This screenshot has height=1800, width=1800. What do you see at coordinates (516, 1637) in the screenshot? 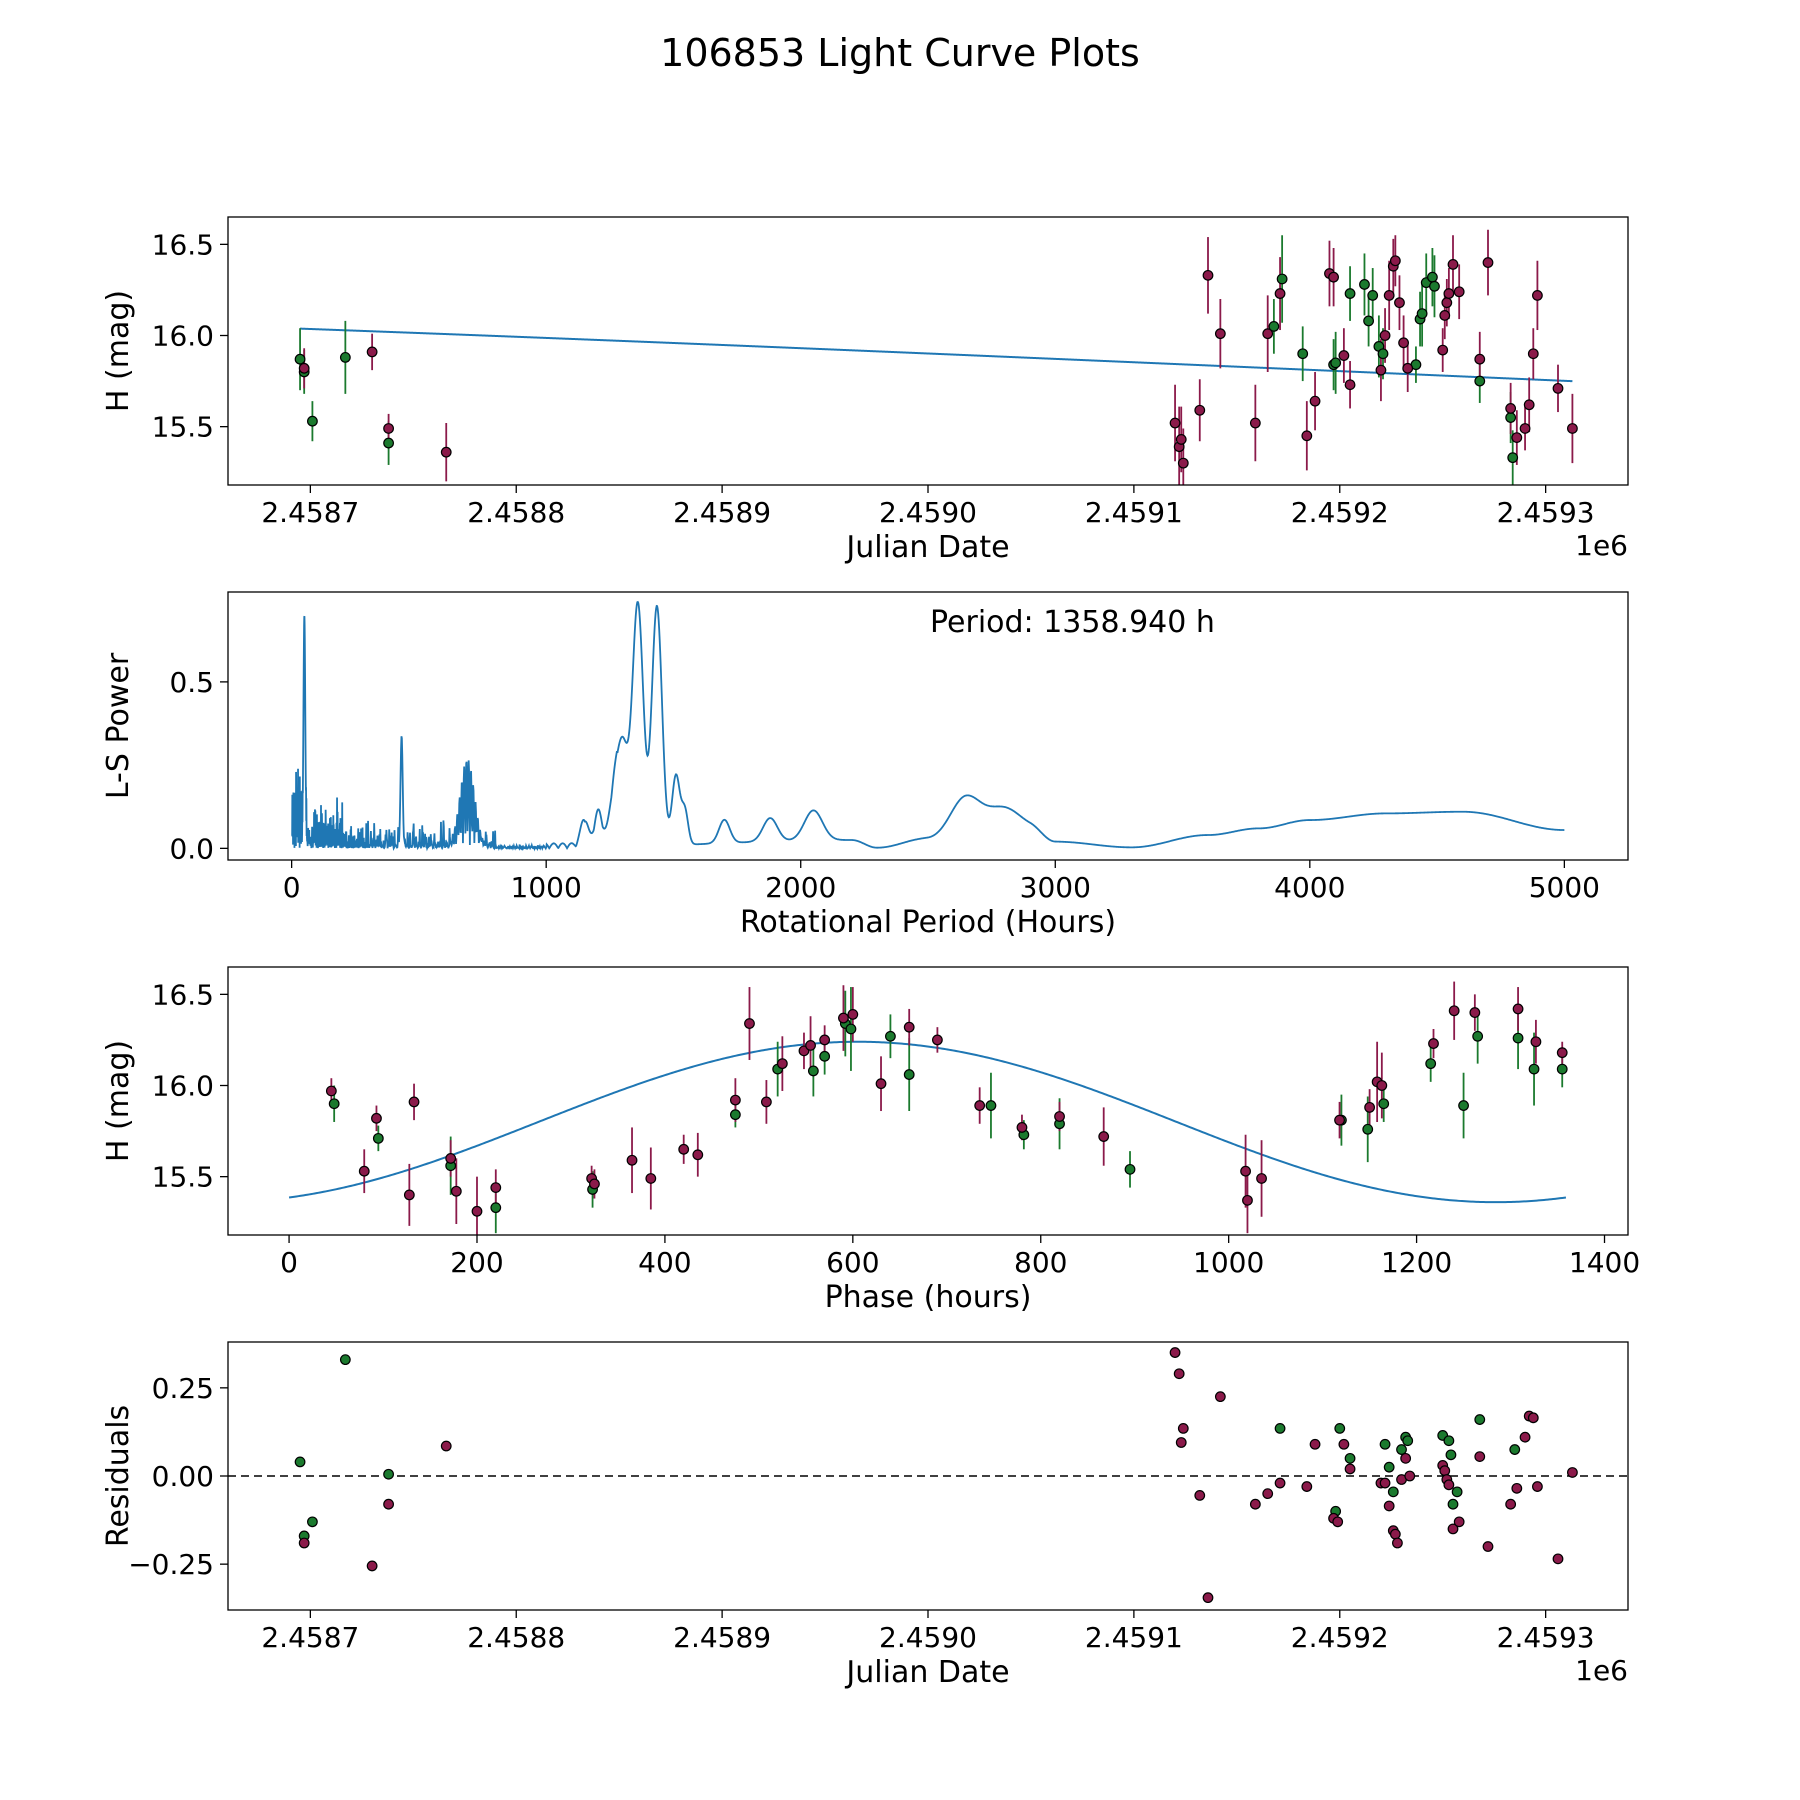
I see `x-tick-label: 2.4588` at bounding box center [516, 1637].